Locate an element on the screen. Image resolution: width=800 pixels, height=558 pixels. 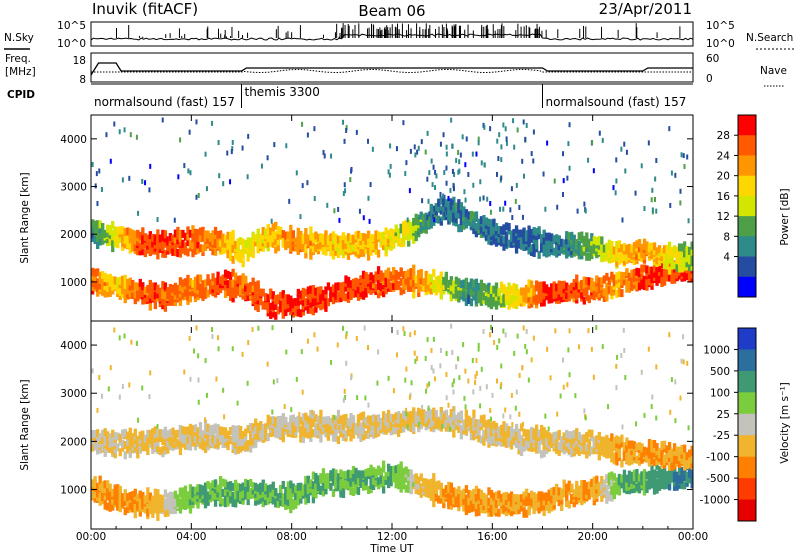
station-title: Inuvik (fitACF) is located at coordinates (145, 9).